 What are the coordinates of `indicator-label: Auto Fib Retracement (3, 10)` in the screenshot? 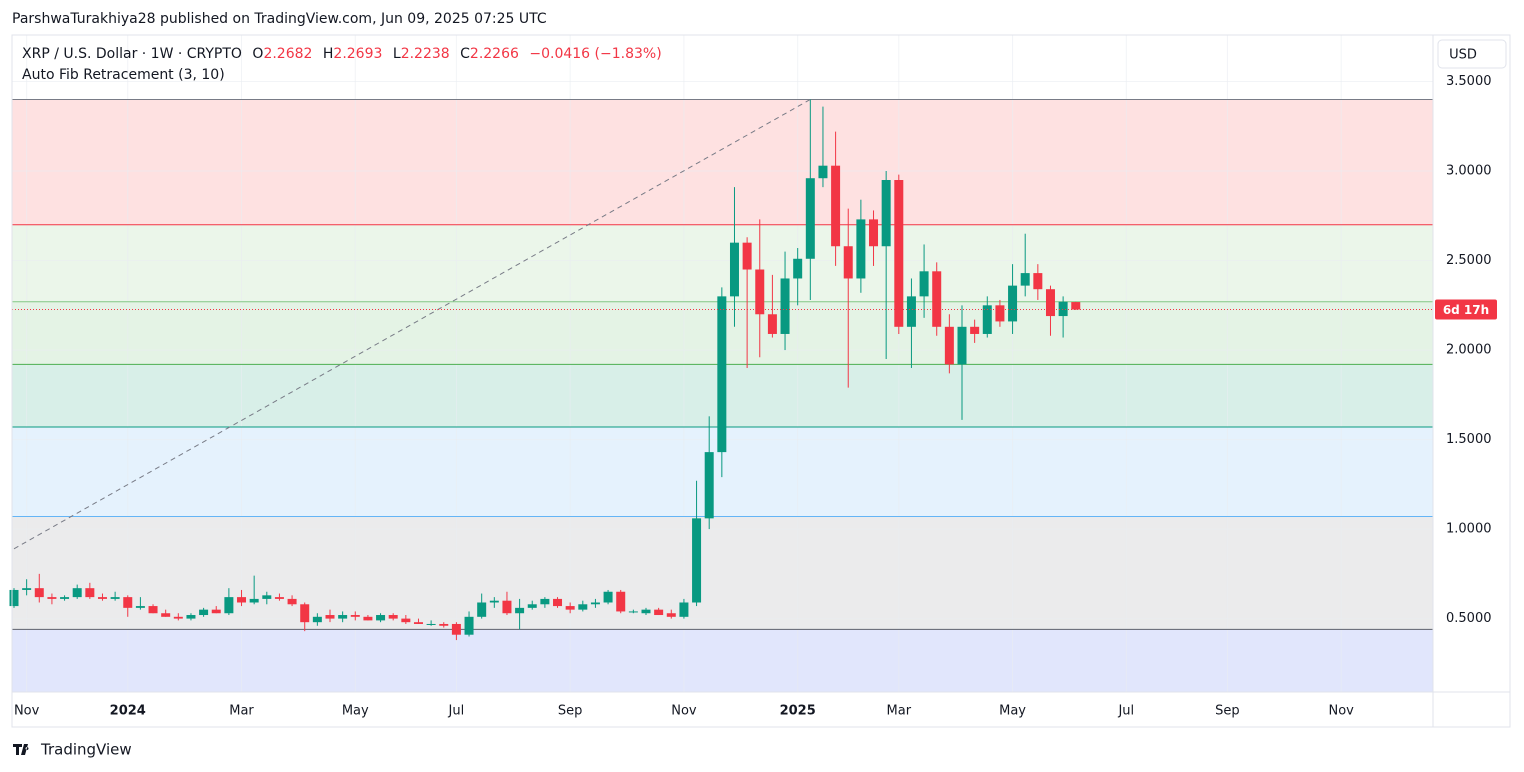 It's located at (123, 75).